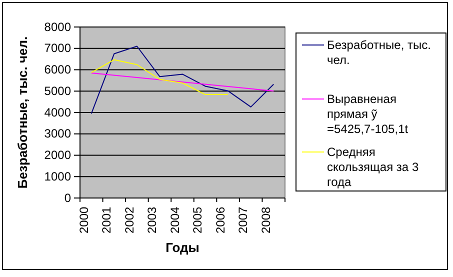  Describe the element at coordinates (243, 220) in the screenshot. I see `x-tick-label: 2007` at that location.